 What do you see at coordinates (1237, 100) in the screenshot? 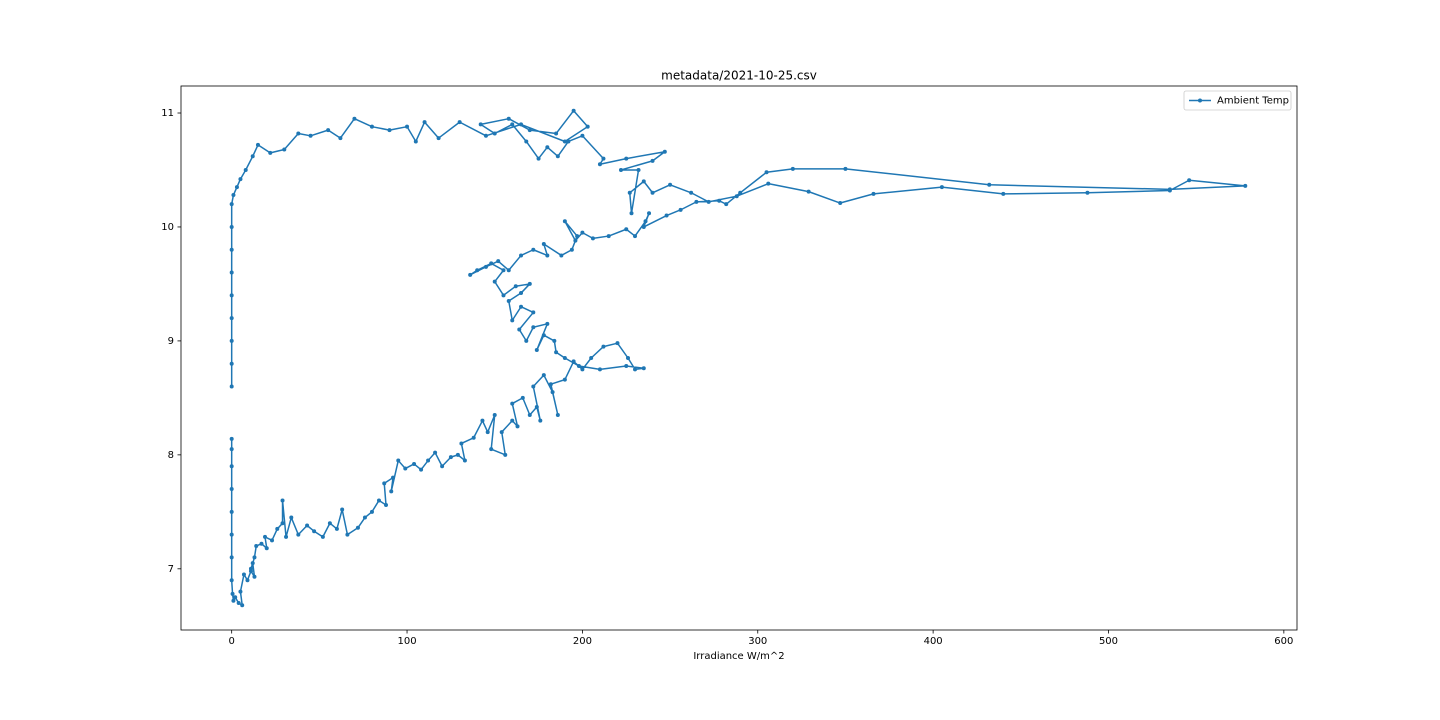
I see `legend-box` at bounding box center [1237, 100].